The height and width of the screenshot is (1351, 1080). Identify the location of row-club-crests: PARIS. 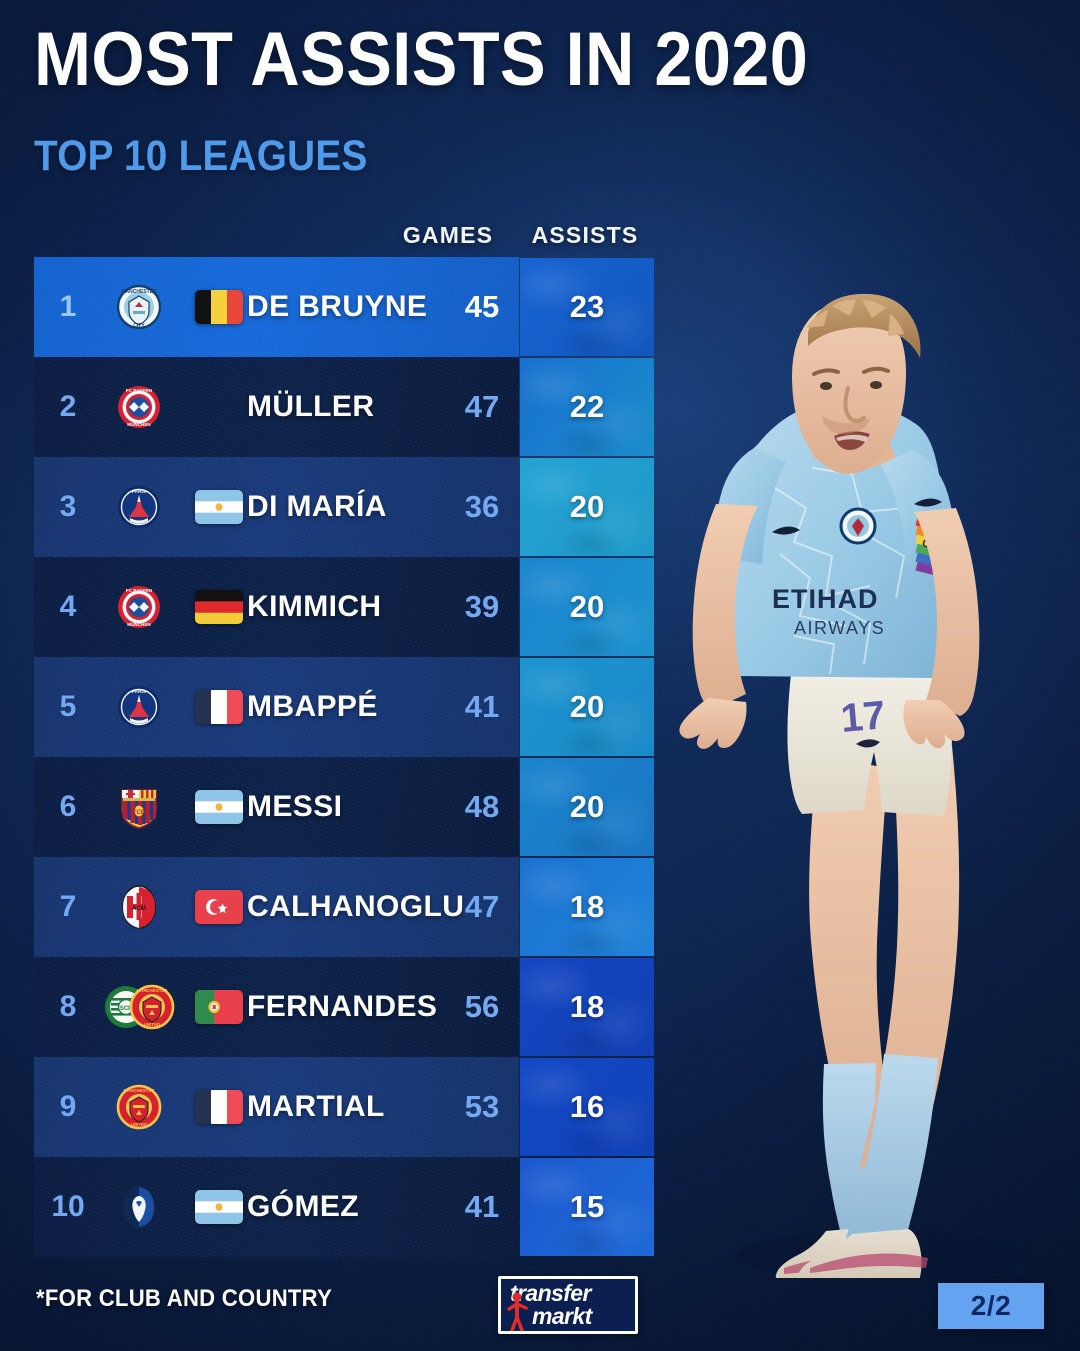
(139, 507).